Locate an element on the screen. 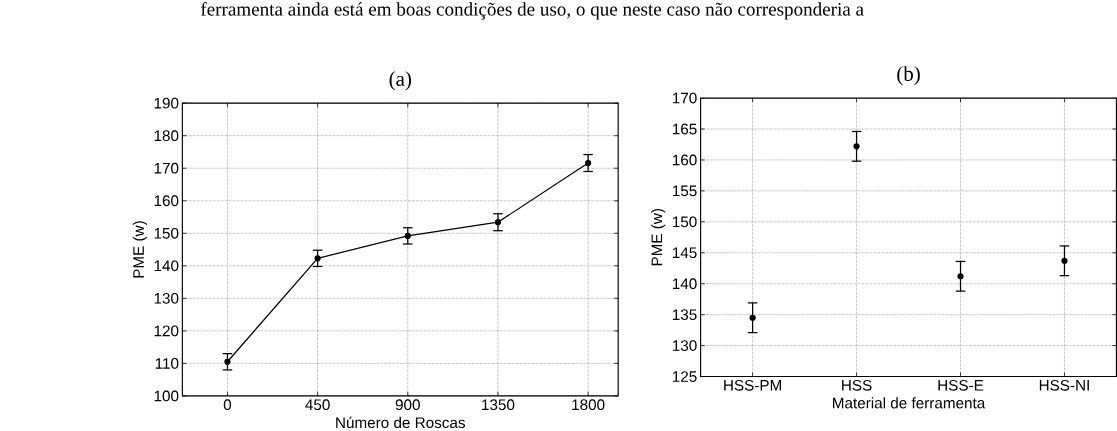 The height and width of the screenshot is (431, 1117). x-tick-label: 0 is located at coordinates (227, 404).